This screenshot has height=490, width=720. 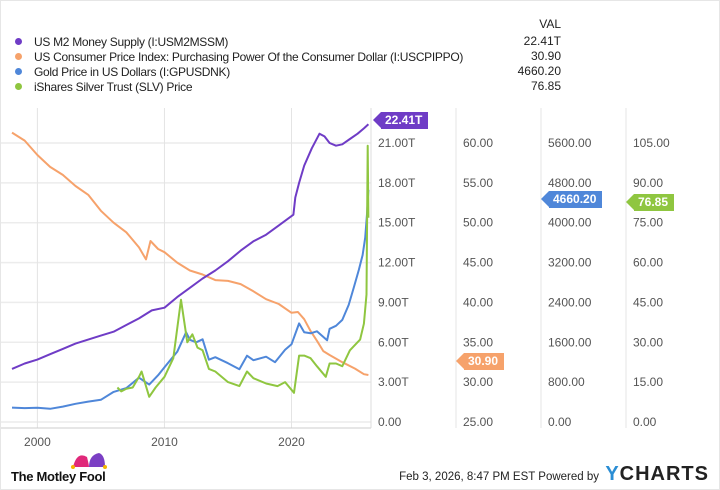 I want to click on cpi-last-value-tag: 30.90, so click(x=480, y=361).